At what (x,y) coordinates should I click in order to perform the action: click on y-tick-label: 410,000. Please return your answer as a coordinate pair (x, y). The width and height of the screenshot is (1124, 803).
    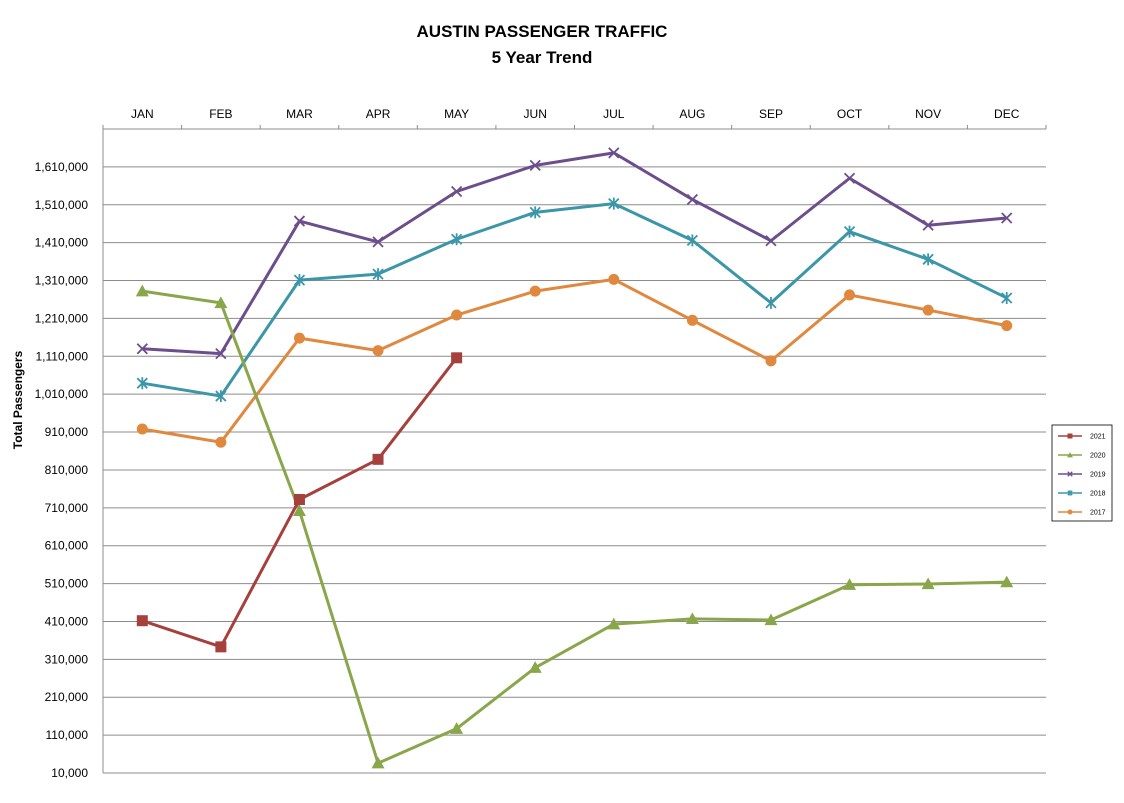
    Looking at the image, I should click on (67, 621).